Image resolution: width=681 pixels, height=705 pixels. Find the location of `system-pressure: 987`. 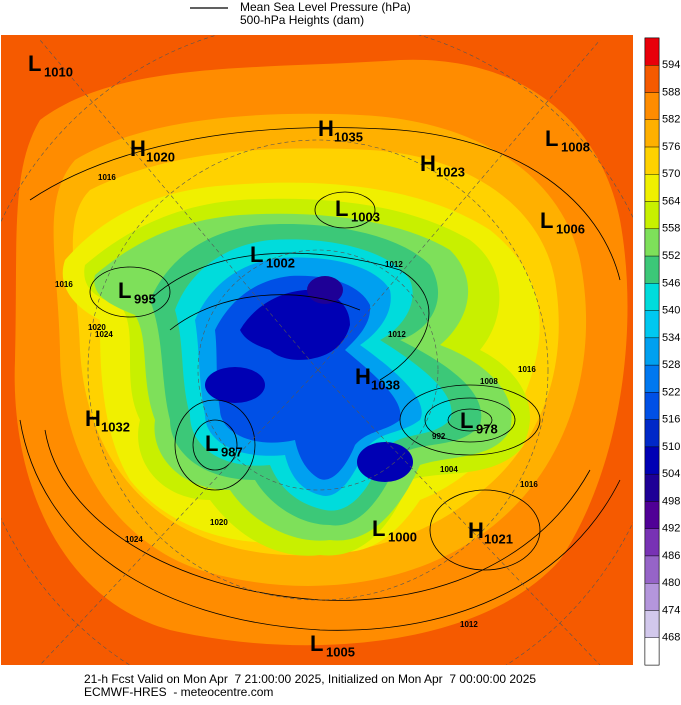

system-pressure: 987 is located at coordinates (232, 451).